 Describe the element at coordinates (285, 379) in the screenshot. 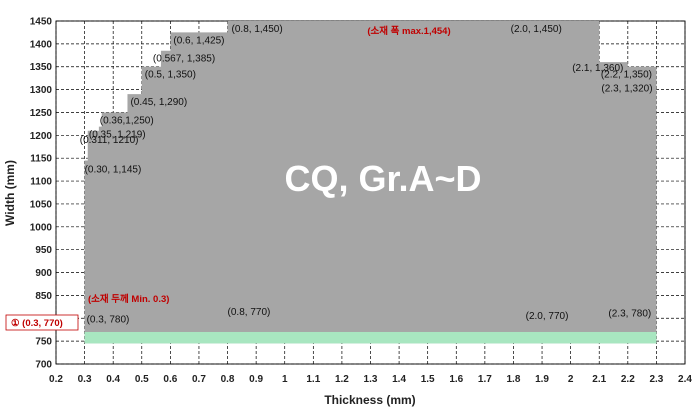

I see `x-tick-label: 1` at that location.